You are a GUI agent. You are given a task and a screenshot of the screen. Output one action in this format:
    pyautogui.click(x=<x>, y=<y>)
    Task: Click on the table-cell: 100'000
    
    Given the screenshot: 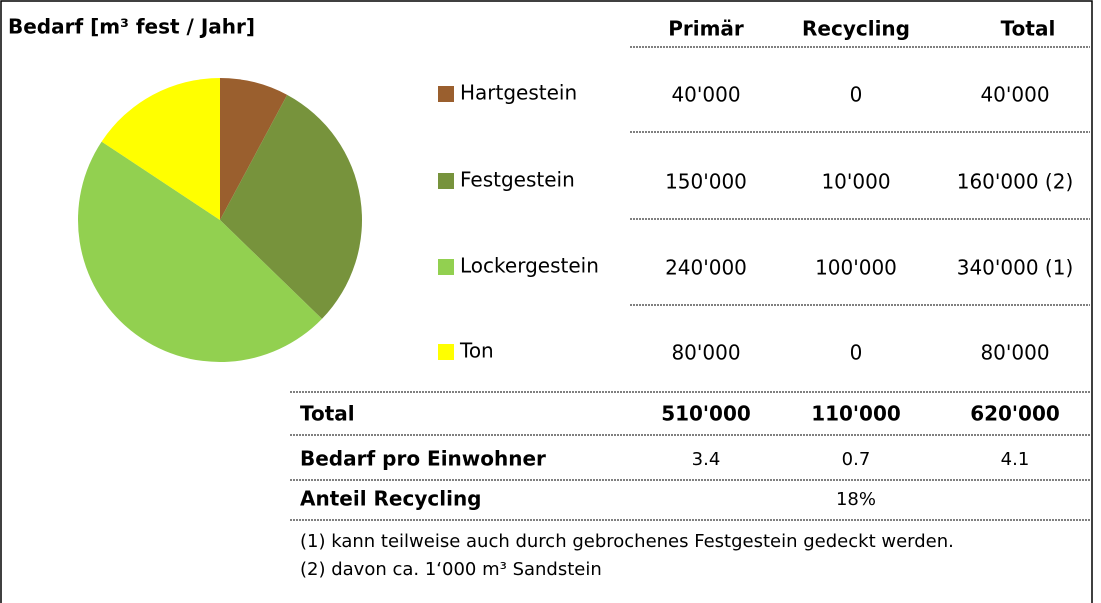 What is the action you would take?
    pyautogui.click(x=856, y=268)
    